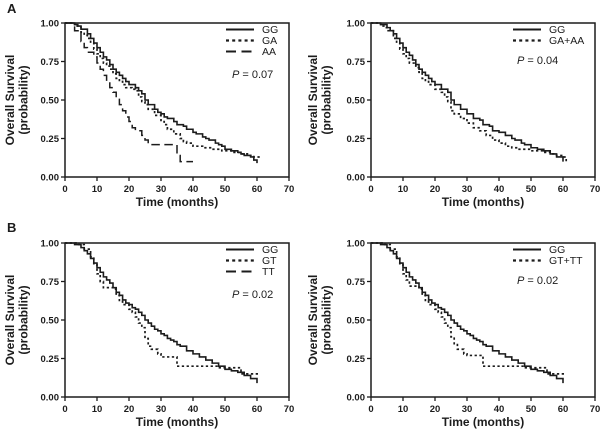  I want to click on legend-label-GT: GT, so click(269, 261).